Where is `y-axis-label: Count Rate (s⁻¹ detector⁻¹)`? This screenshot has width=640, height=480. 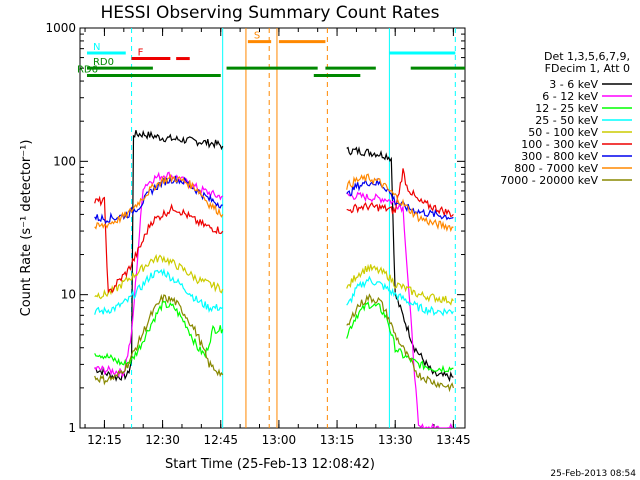 y-axis-label: Count Rate (s⁻¹ detector⁻¹) is located at coordinates (26, 228).